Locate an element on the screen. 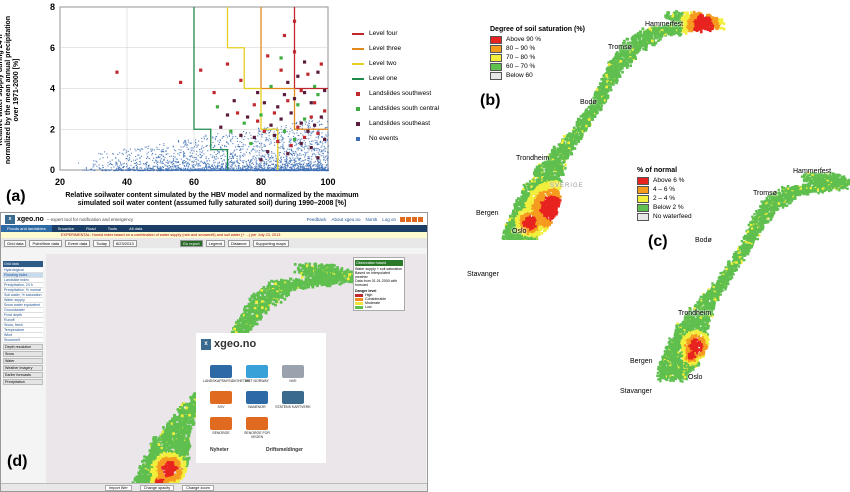 Image resolution: width=850 pixels, height=492 pixels. x-tick-label: 100 is located at coordinates (327, 182).